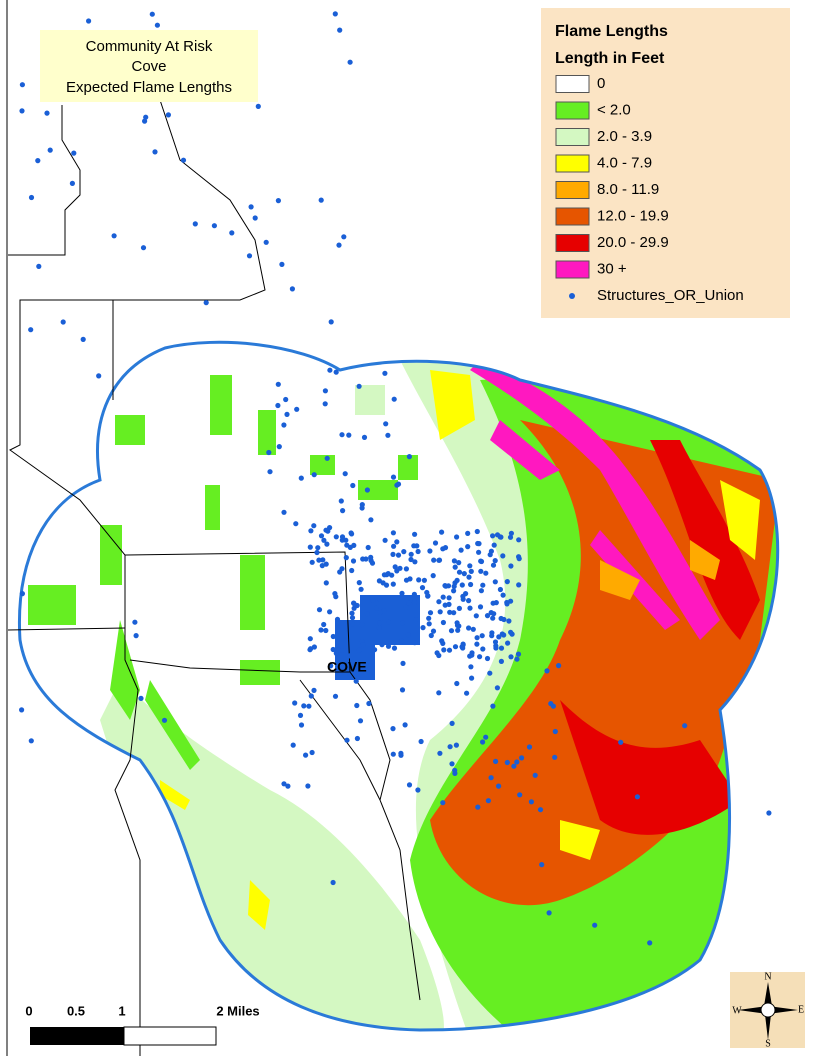  I want to click on legend-label: 20.0 - 29.9, so click(633, 242).